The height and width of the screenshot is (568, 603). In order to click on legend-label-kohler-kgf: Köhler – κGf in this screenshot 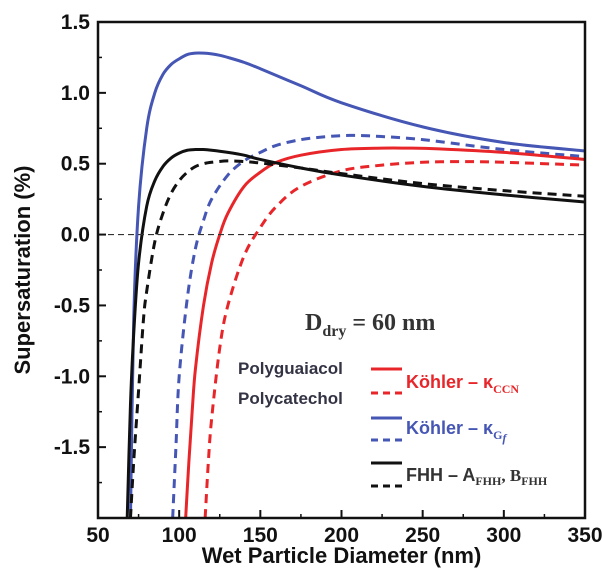, I will do `click(456, 431)`.